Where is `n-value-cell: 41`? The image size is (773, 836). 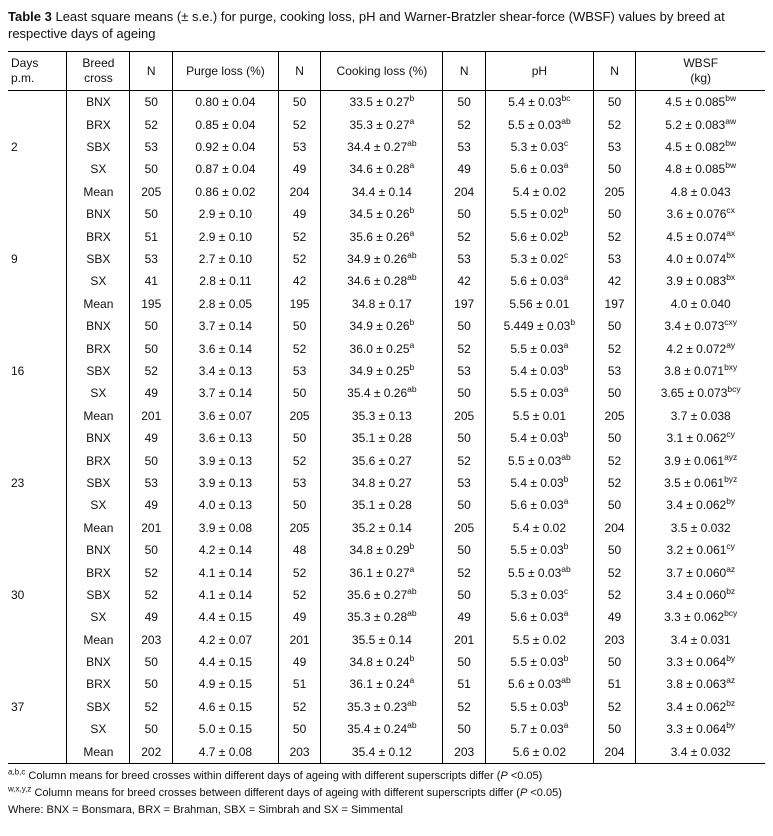 n-value-cell: 41 is located at coordinates (151, 281).